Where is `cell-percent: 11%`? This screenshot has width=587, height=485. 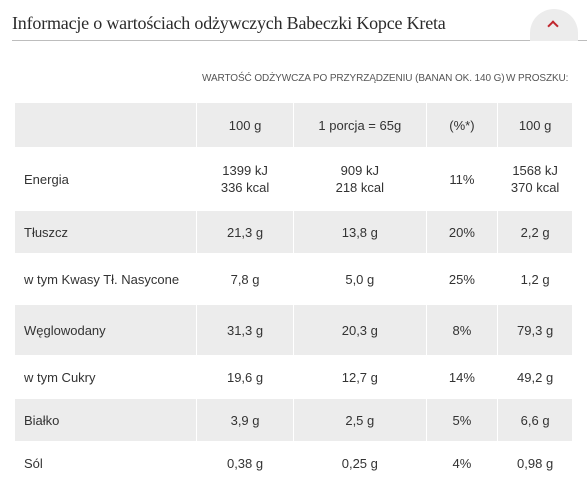
cell-percent: 11% is located at coordinates (462, 179).